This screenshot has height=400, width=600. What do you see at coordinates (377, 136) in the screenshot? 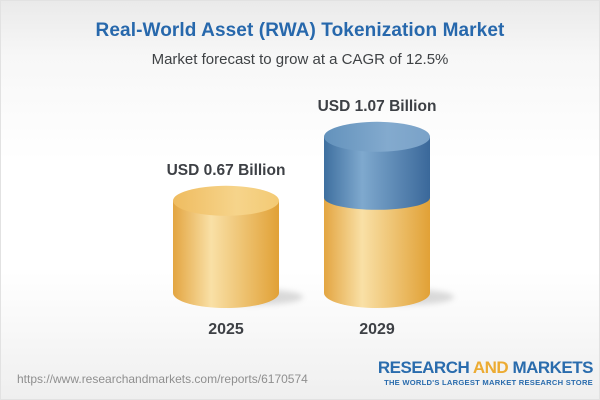
I see `growth-2025-2029-cap` at bounding box center [377, 136].